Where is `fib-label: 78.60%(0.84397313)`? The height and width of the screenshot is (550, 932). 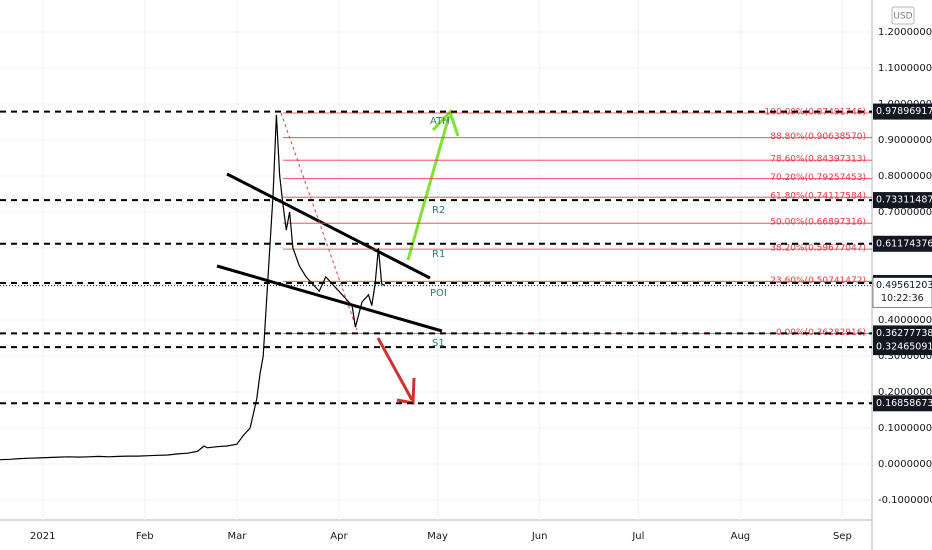 fib-label: 78.60%(0.84397313) is located at coordinates (818, 160).